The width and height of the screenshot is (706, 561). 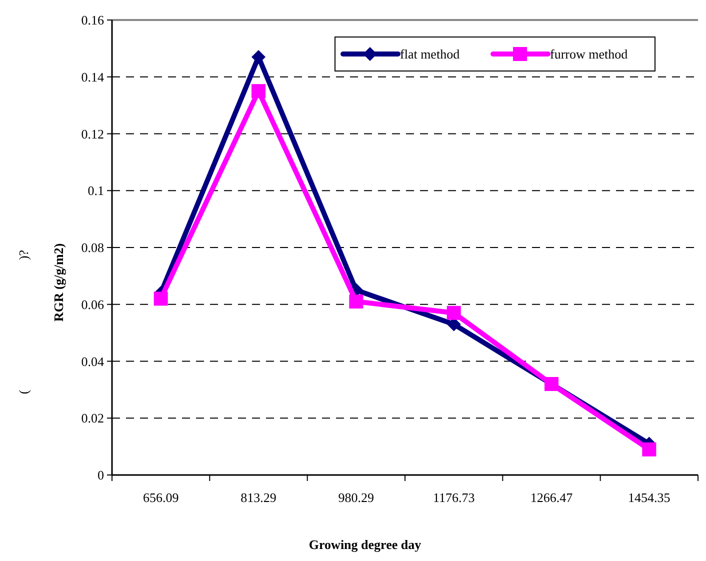 I want to click on y-tick-label: 0.04, so click(x=92, y=361).